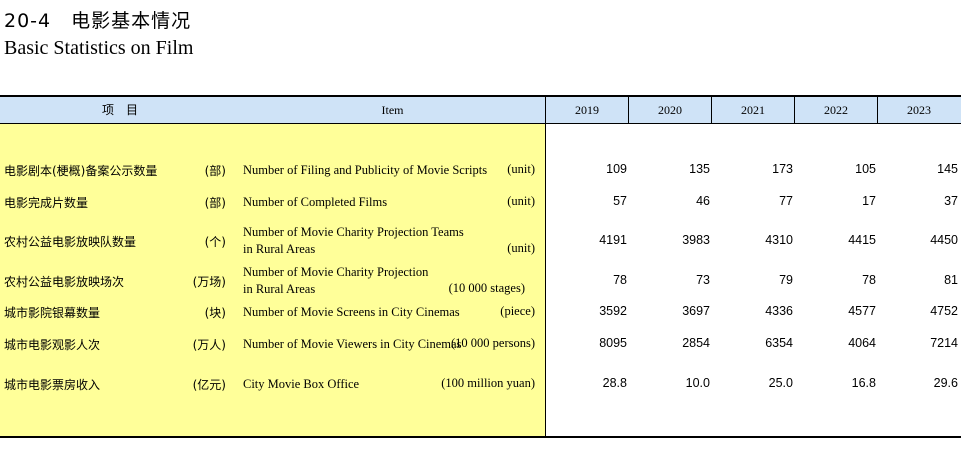 The width and height of the screenshot is (961, 470). Describe the element at coordinates (951, 201) in the screenshot. I see `value-cell-2023: 37` at that location.